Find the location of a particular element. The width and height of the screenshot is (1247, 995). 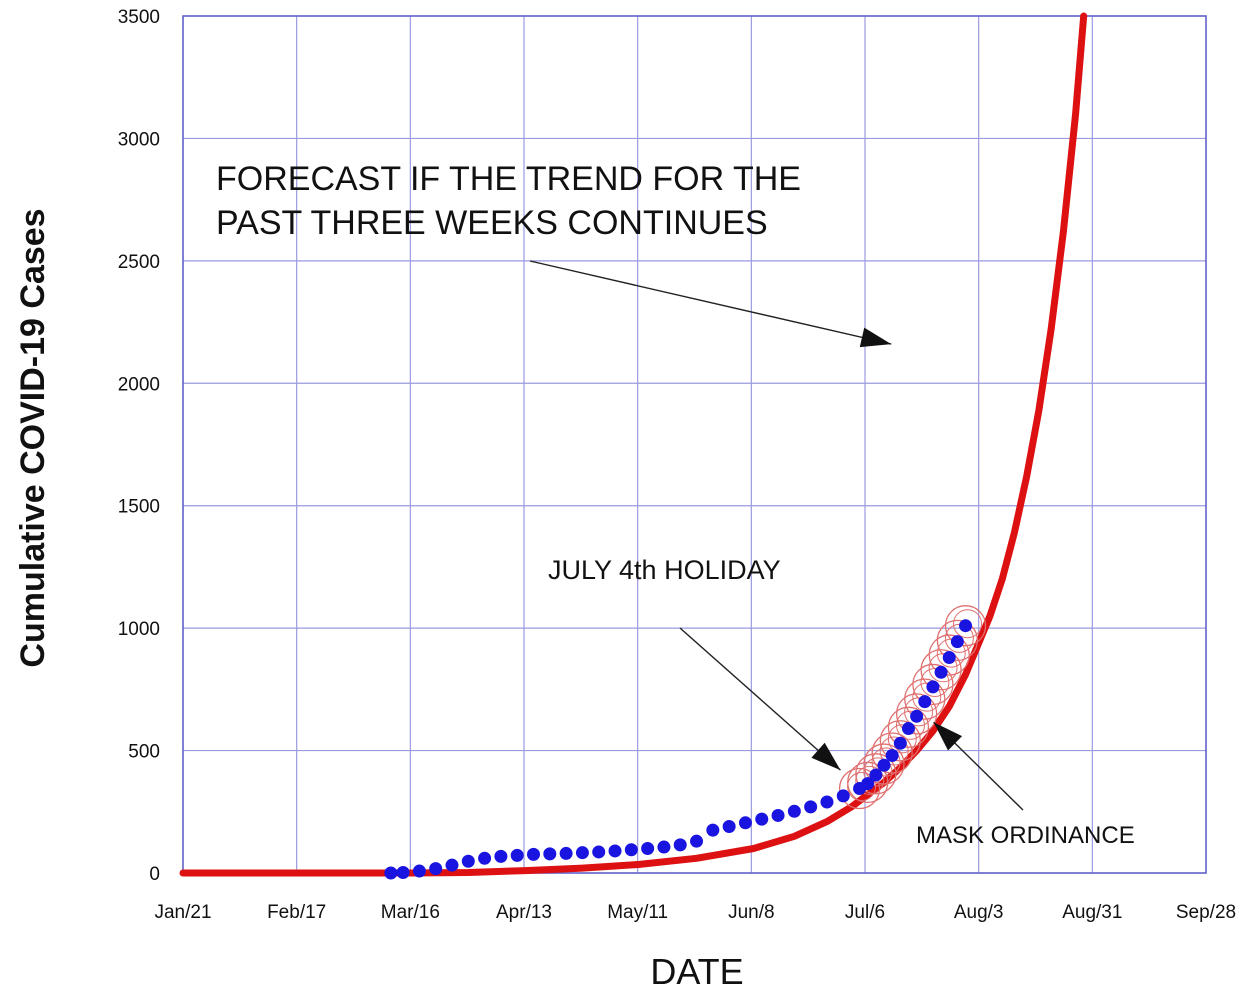

forecast-arrow-head is located at coordinates (875, 337).